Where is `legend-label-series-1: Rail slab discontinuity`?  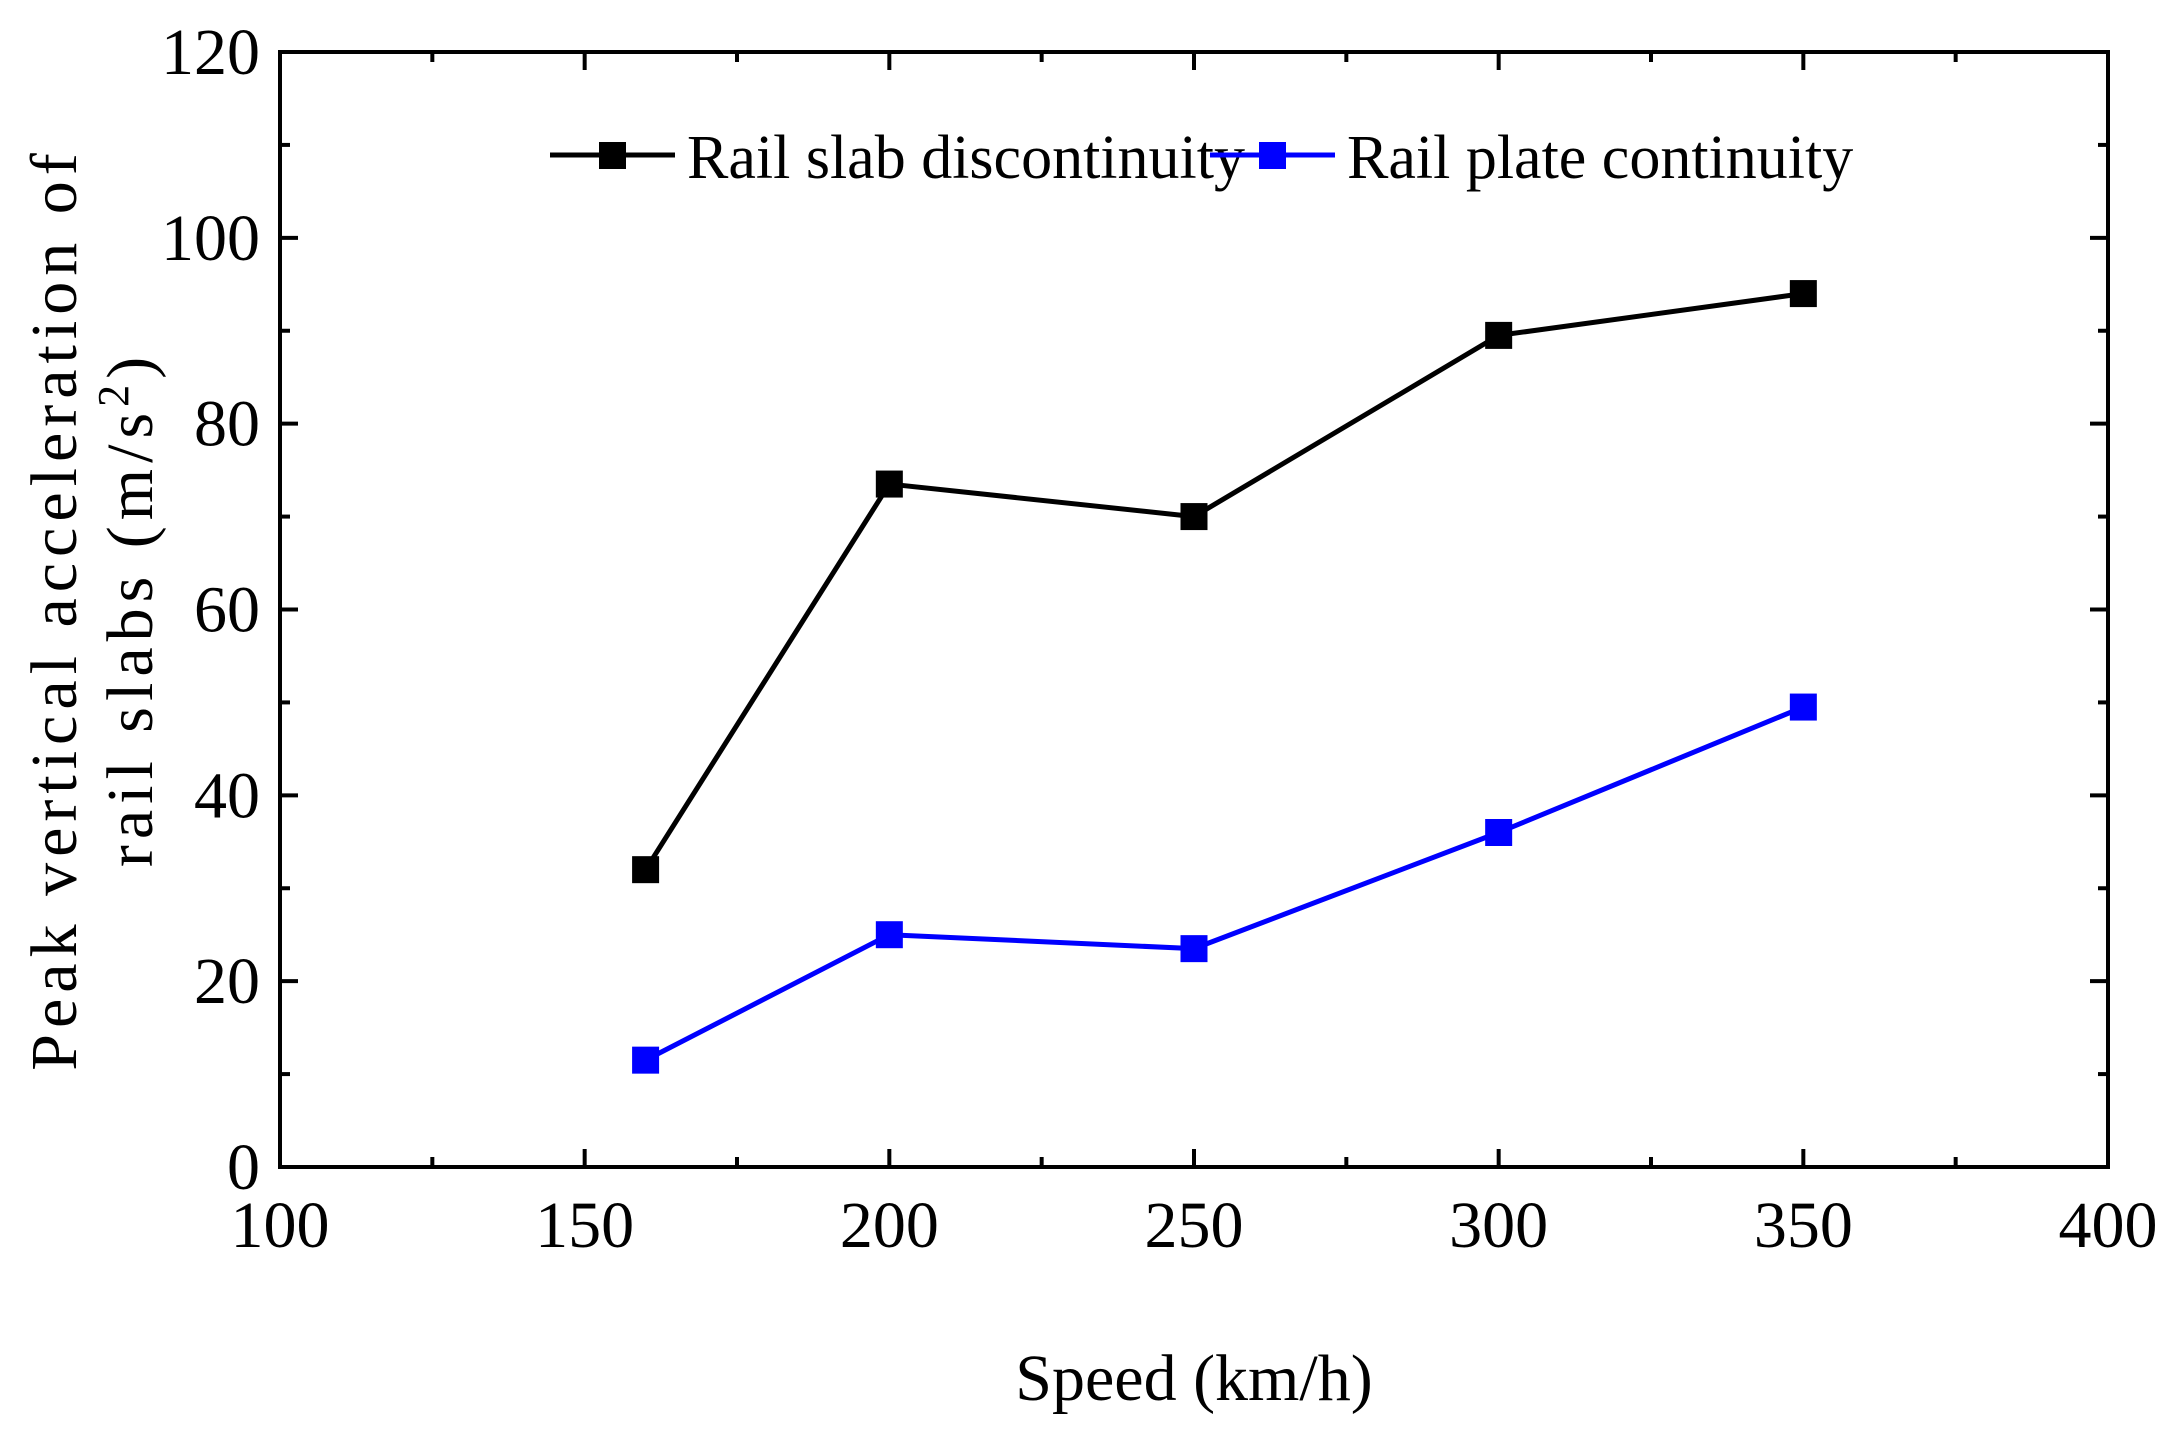
legend-label-series-1: Rail slab discontinuity is located at coordinates (966, 158).